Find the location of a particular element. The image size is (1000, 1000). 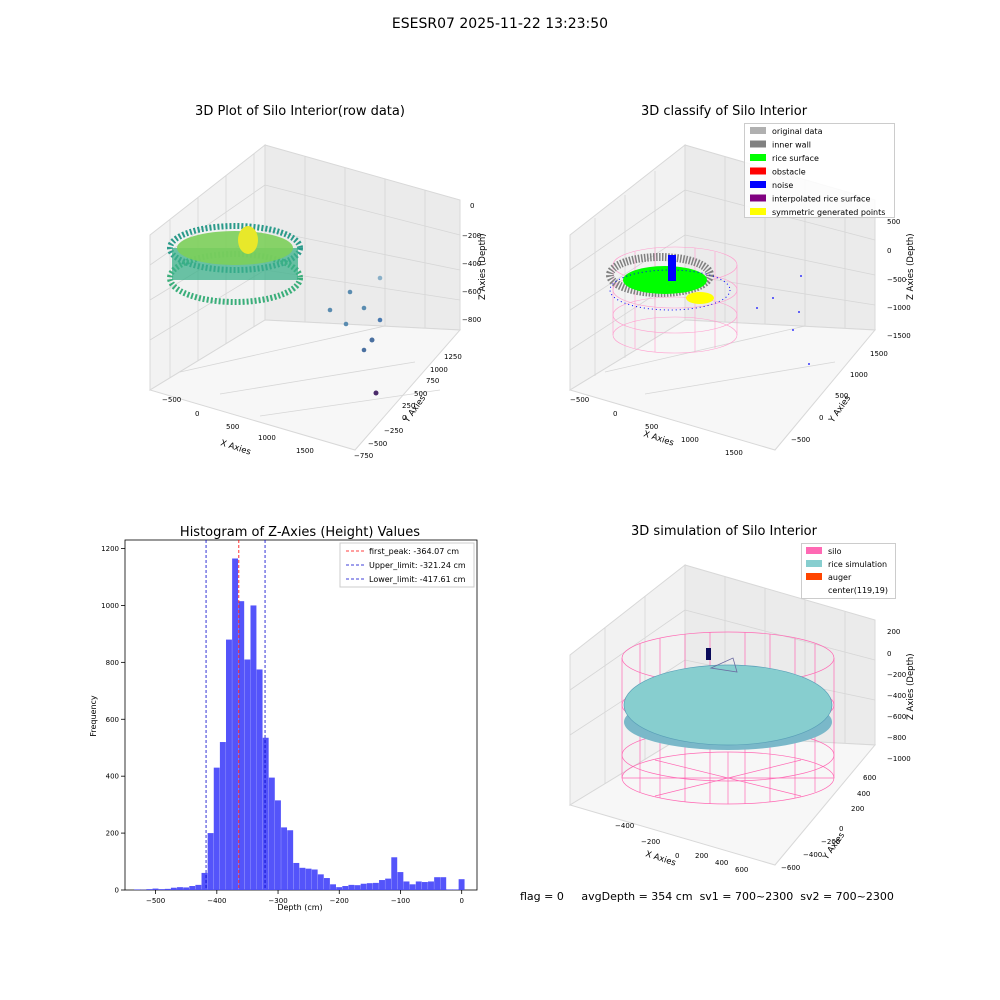

sim-ytick: 600 is located at coordinates (869, 778).